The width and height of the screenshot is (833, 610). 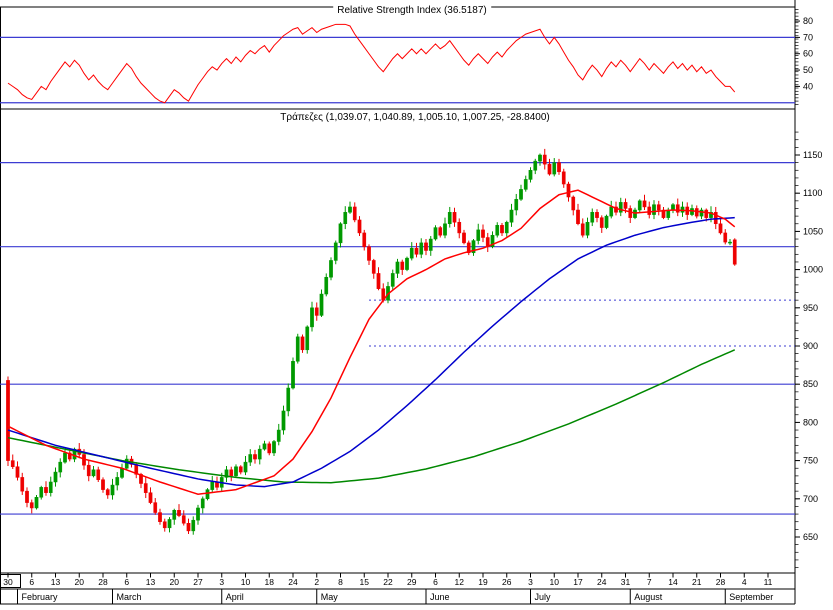 What do you see at coordinates (440, 597) in the screenshot?
I see `svg-text: June` at bounding box center [440, 597].